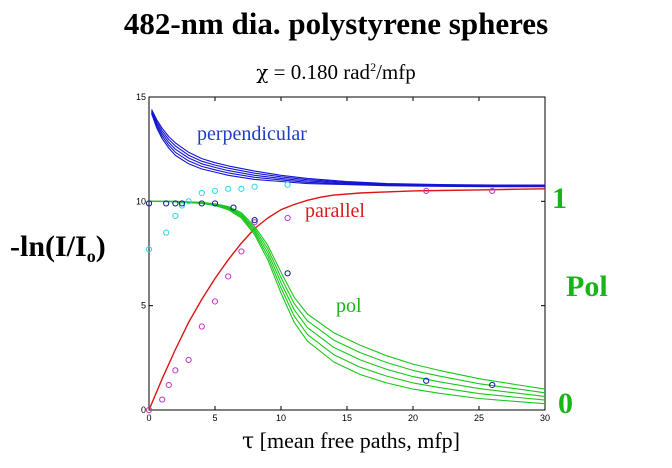  Describe the element at coordinates (360, 440) in the screenshot. I see `x-axis-label-text: [mean free paths, mfp]` at that location.